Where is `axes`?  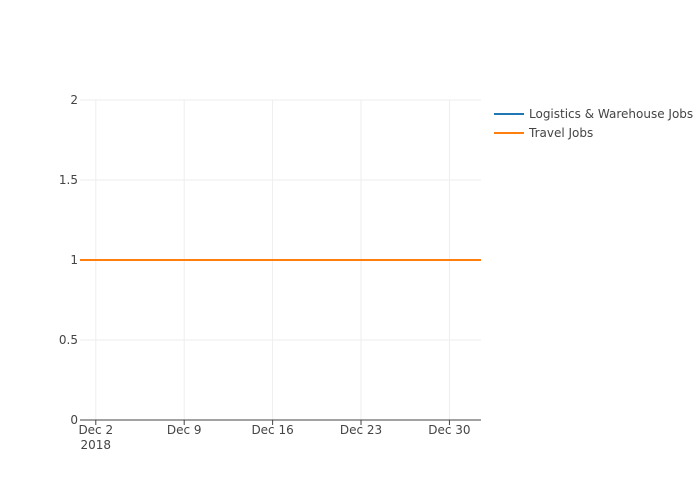
axes is located at coordinates (280, 422).